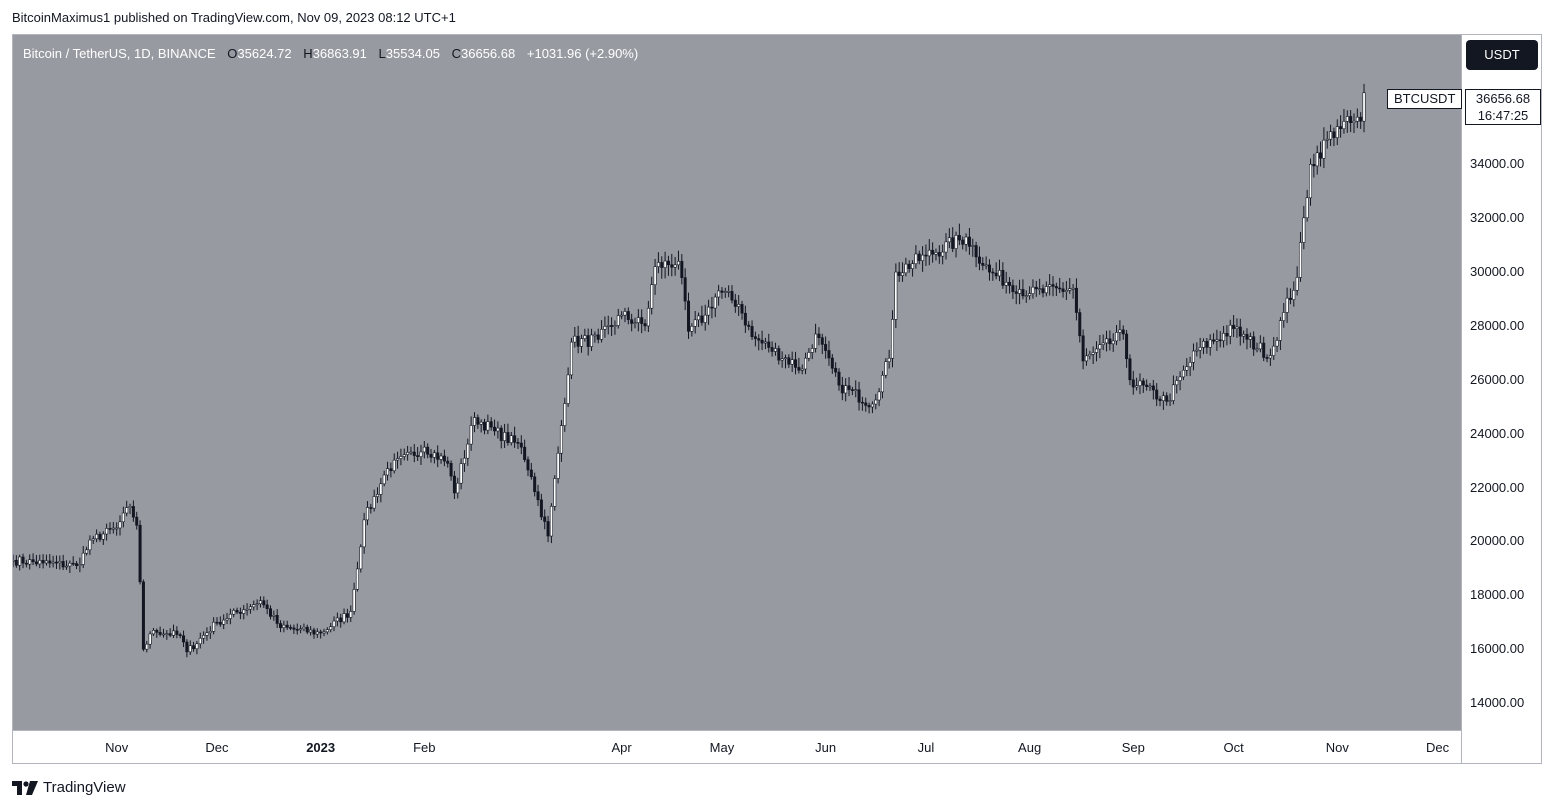 The width and height of the screenshot is (1556, 809). Describe the element at coordinates (1337, 747) in the screenshot. I see `time-tick-label: Nov` at that location.